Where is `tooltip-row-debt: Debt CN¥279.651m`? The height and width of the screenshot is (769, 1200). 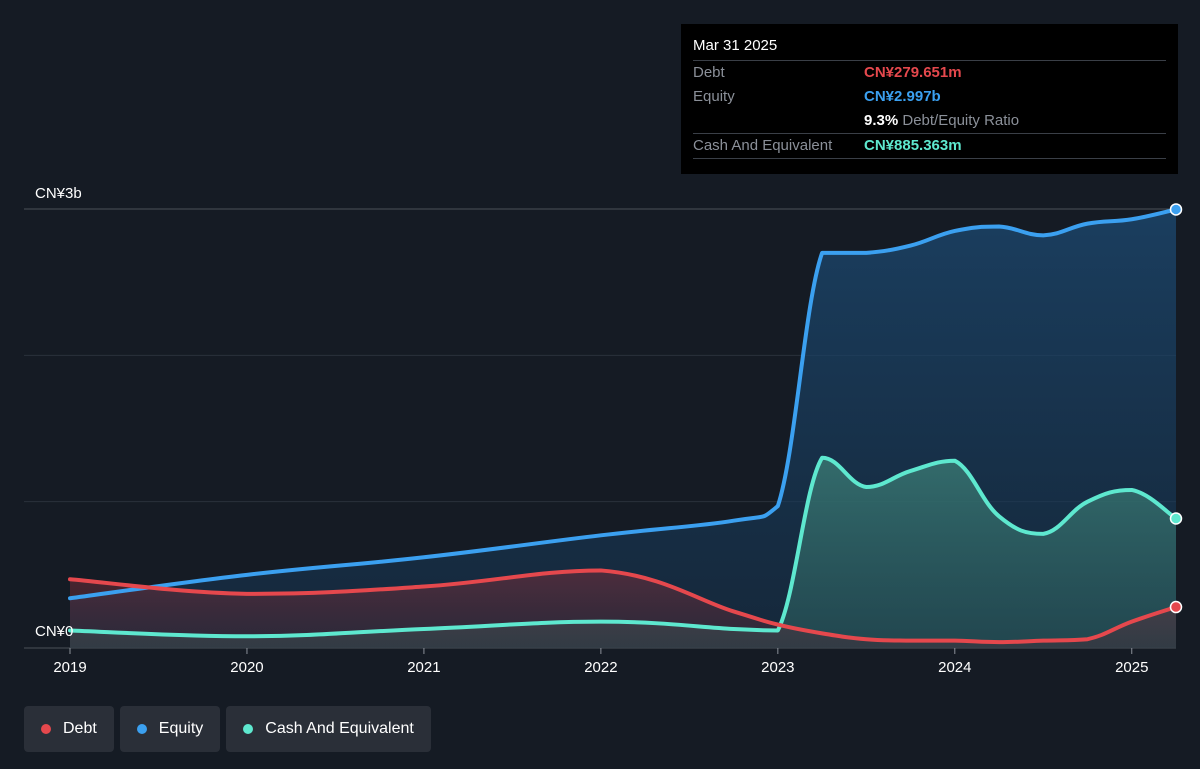 tooltip-row-debt: Debt CN¥279.651m is located at coordinates (929, 72).